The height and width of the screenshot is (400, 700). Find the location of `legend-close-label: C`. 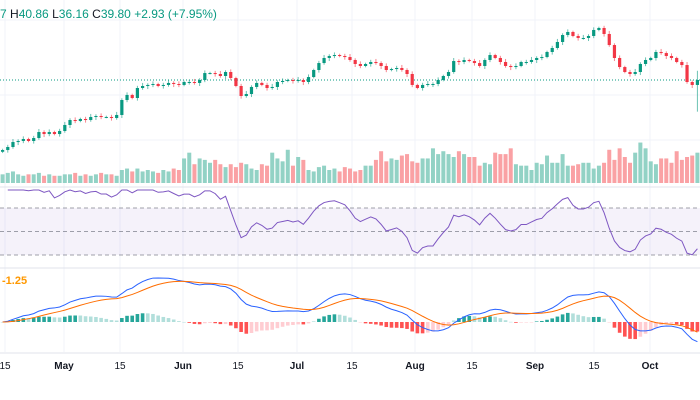

legend-close-label: C is located at coordinates (96, 14).